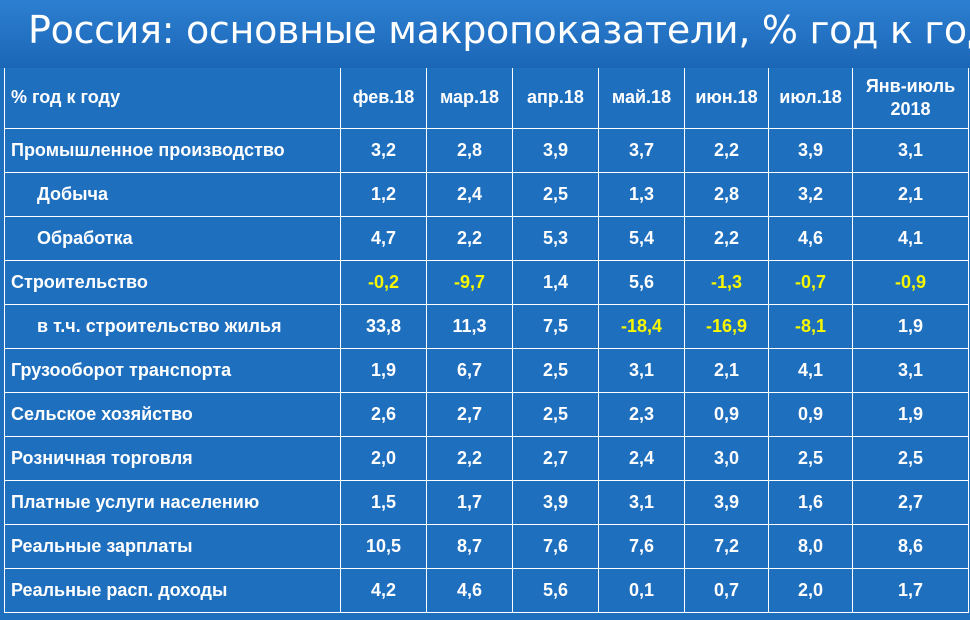  Describe the element at coordinates (910, 108) in the screenshot. I see `column-header-ytd-line2: 2018` at that location.